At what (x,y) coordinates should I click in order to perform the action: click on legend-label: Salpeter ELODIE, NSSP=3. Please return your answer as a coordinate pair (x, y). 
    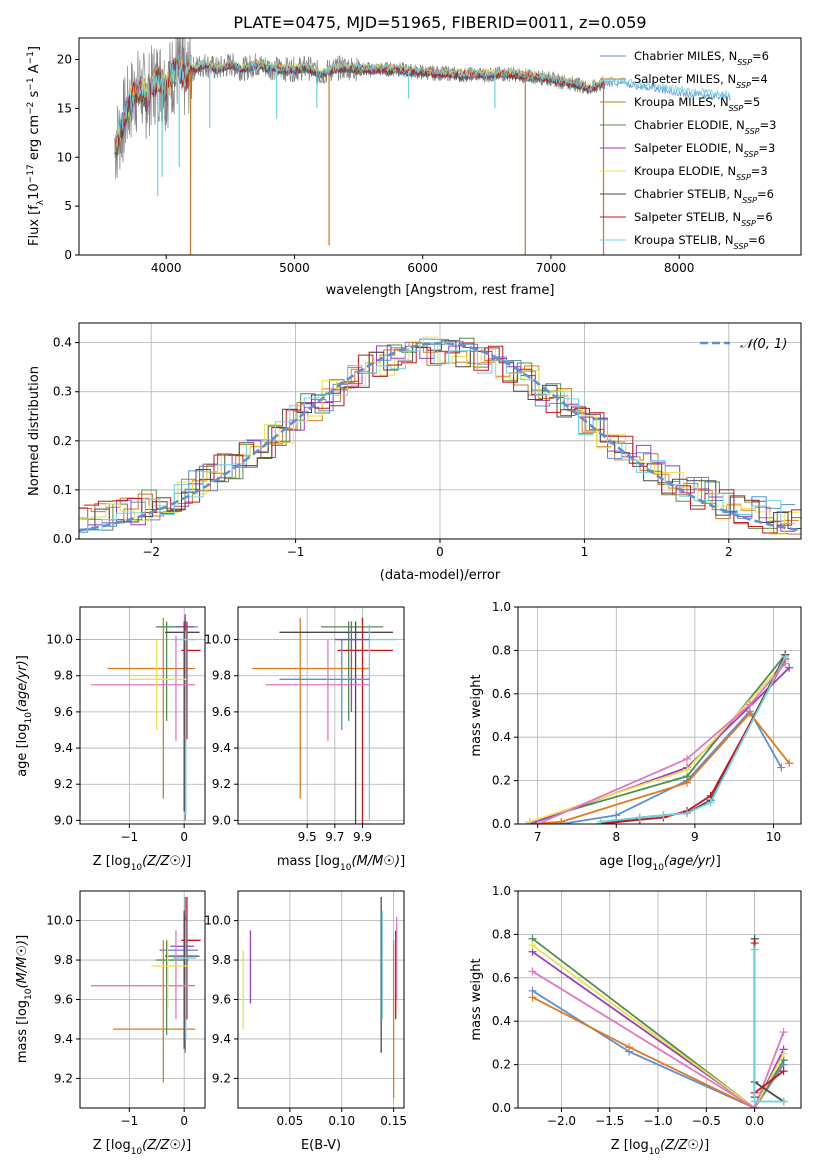
    Looking at the image, I should click on (704, 150).